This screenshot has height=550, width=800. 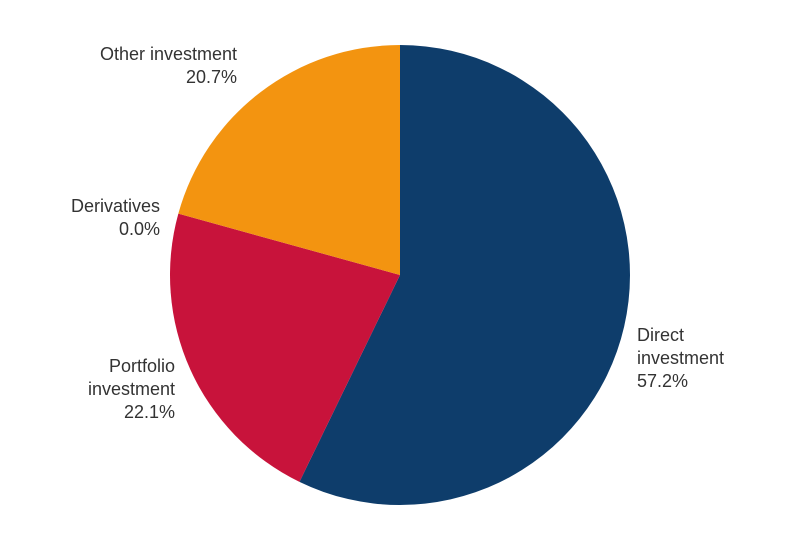 What do you see at coordinates (131, 377) in the screenshot?
I see `category-label: Portfolio investment` at bounding box center [131, 377].